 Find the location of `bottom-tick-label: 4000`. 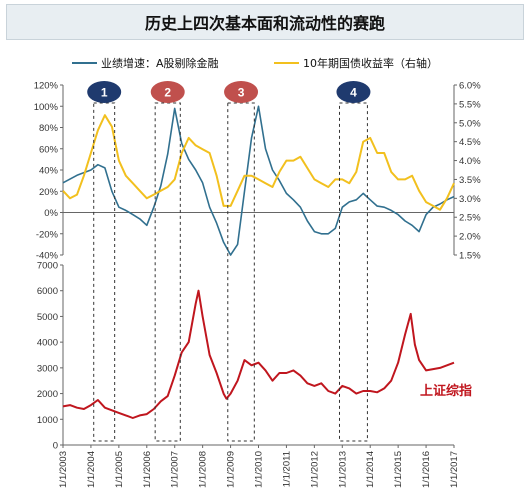

bottom-tick-label: 4000 is located at coordinates (47, 343).